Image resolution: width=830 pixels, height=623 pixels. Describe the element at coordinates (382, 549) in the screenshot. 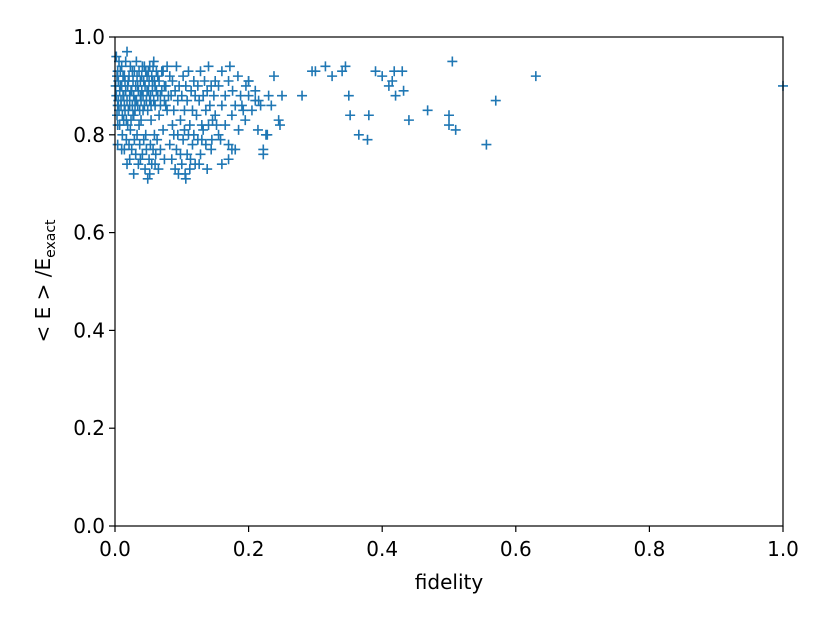

I see `x-tick-label: 0.4` at that location.